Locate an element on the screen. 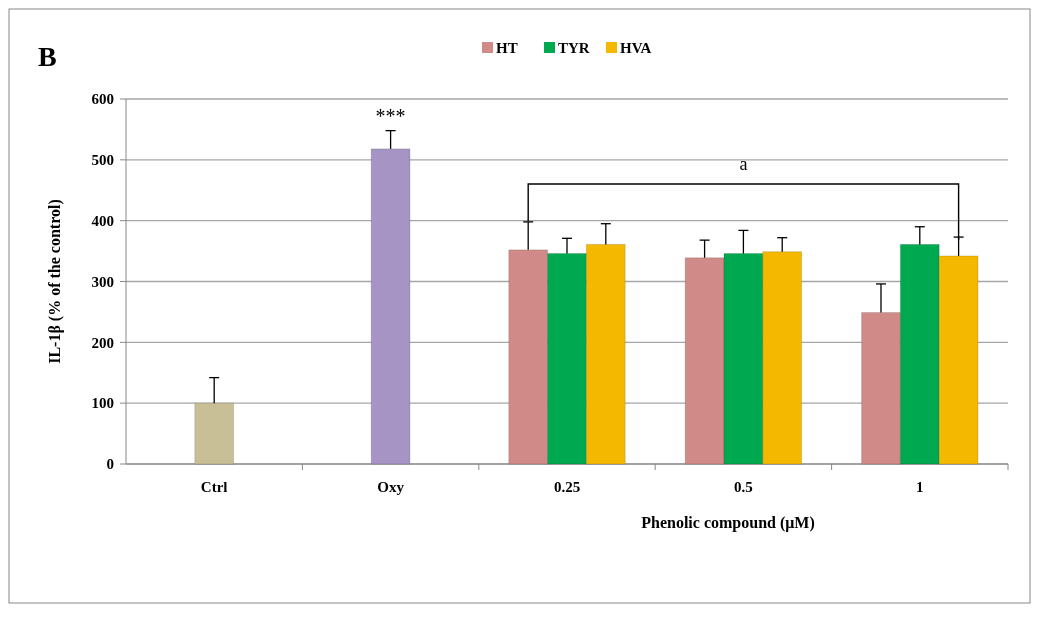  y-tick-label: 0 is located at coordinates (110, 464).